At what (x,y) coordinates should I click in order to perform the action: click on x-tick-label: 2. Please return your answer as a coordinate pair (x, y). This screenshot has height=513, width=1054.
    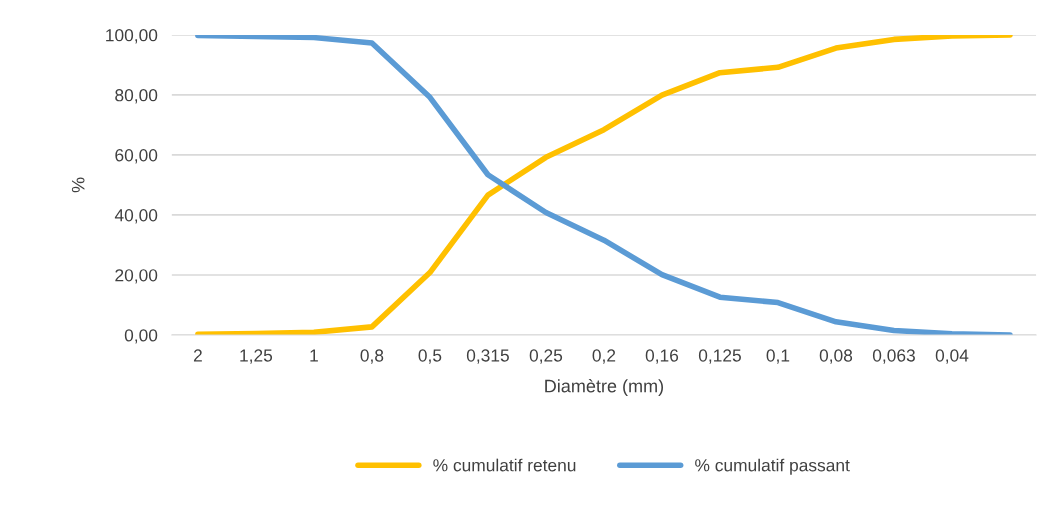
    Looking at the image, I should click on (197, 355).